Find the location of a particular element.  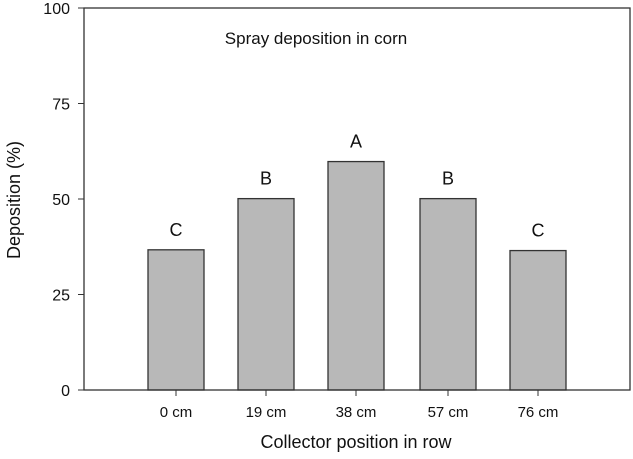

y-axis-label: Deposition (%) is located at coordinates (14, 200).